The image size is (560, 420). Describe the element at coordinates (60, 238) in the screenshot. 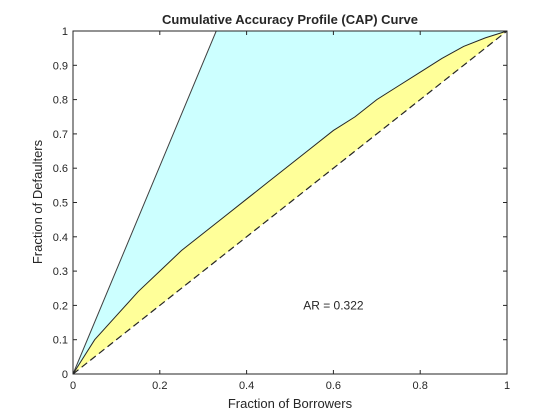

I see `y-tick-label: 0.4` at that location.